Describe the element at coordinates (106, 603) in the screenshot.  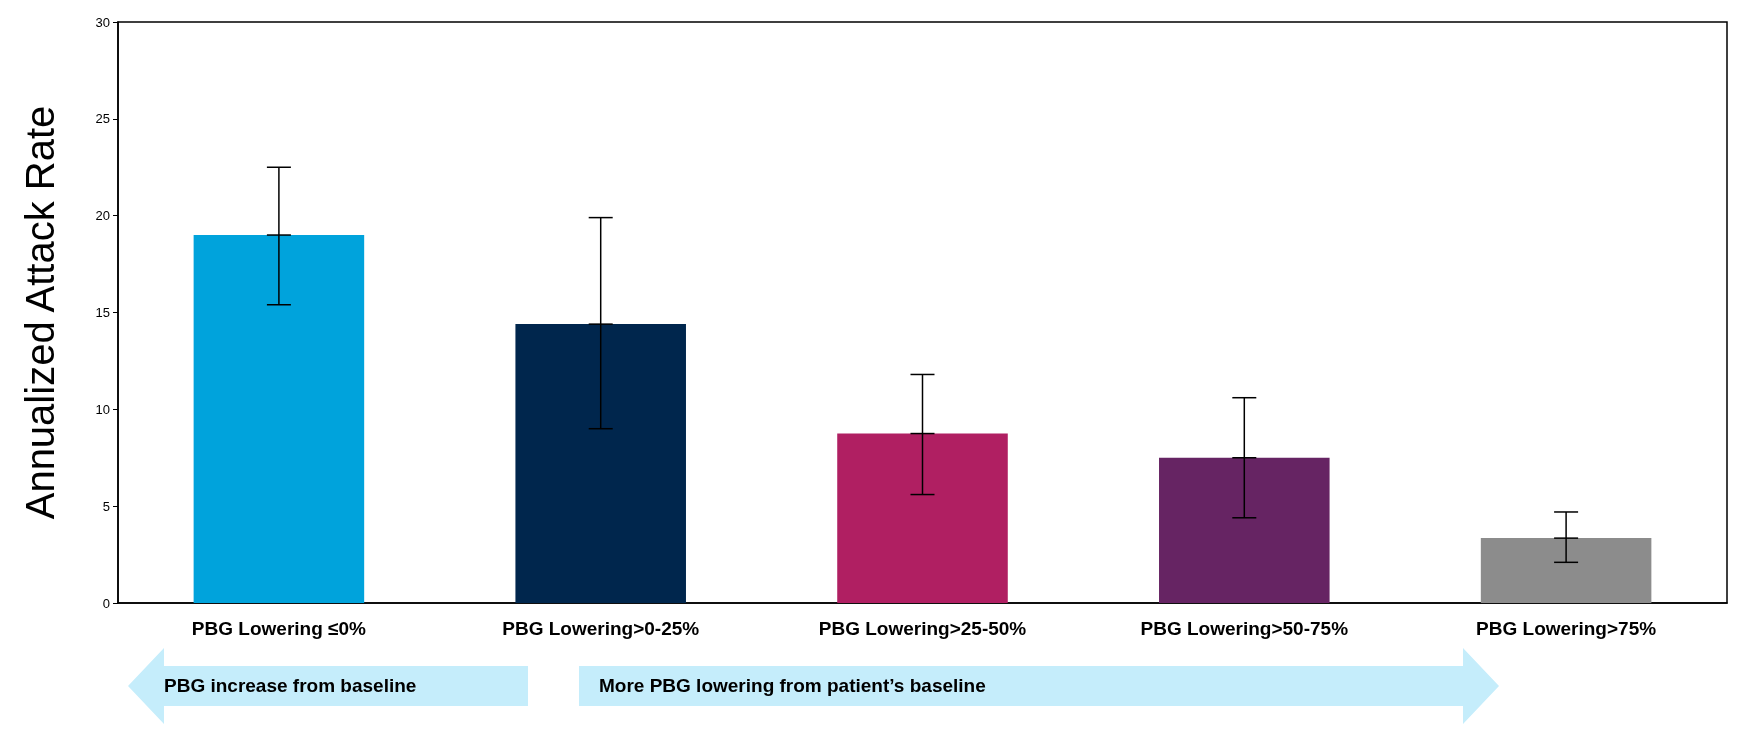
I see `y-tick-label: 0` at that location.